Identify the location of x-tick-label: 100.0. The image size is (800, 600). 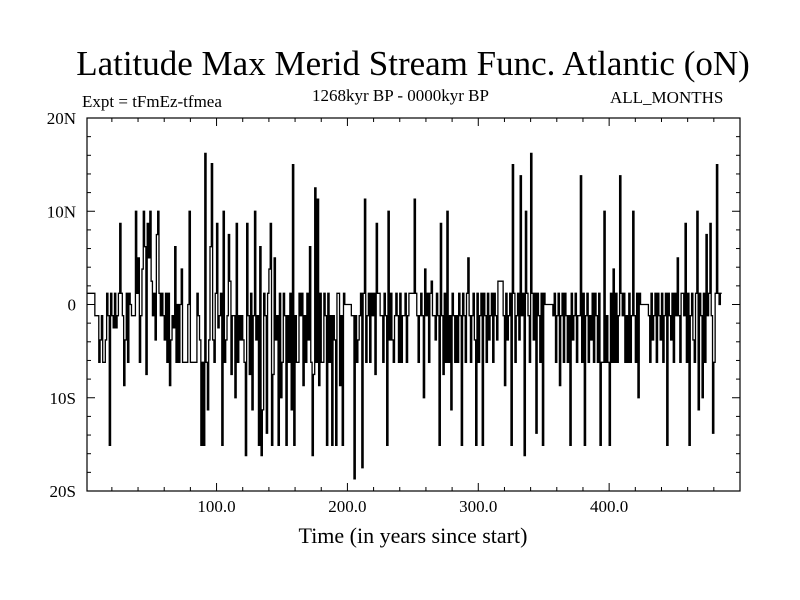
(216, 506).